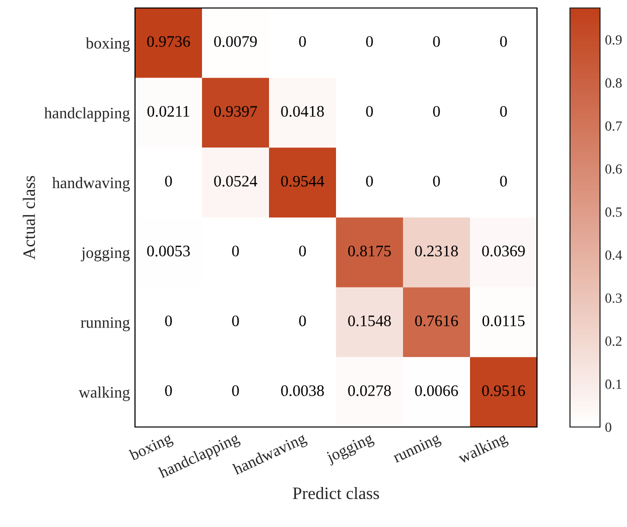 This screenshot has width=627, height=527. What do you see at coordinates (302, 111) in the screenshot?
I see `data-label: 0.0418` at bounding box center [302, 111].